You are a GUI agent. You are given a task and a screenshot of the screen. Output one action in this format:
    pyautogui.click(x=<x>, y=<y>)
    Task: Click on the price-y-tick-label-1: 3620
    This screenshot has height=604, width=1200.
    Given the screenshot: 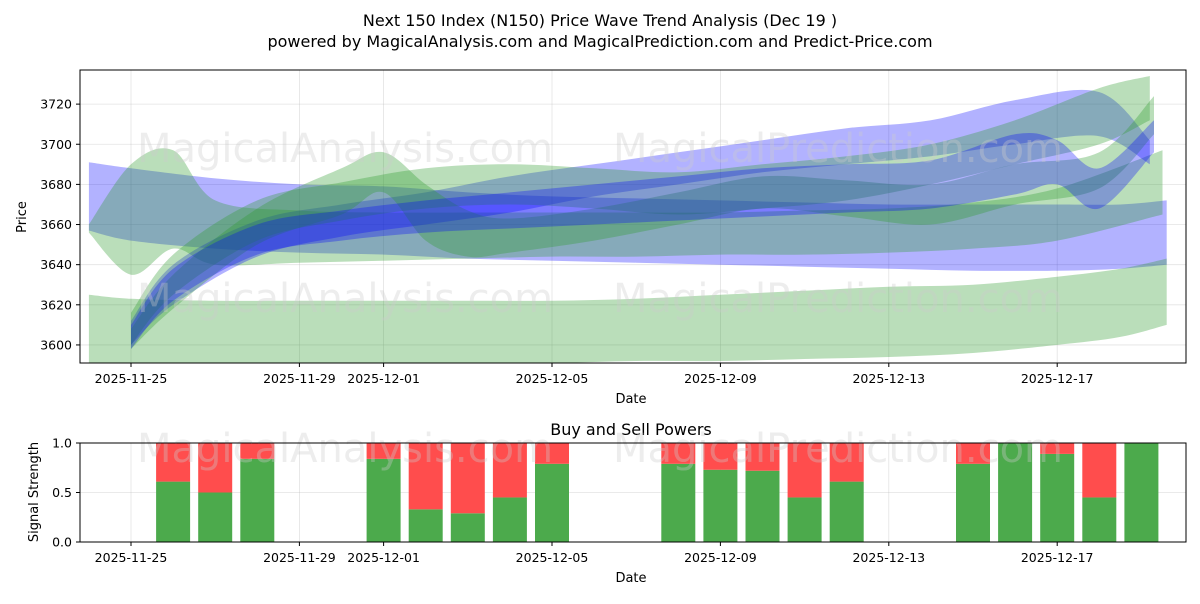 What is the action you would take?
    pyautogui.click(x=56, y=304)
    